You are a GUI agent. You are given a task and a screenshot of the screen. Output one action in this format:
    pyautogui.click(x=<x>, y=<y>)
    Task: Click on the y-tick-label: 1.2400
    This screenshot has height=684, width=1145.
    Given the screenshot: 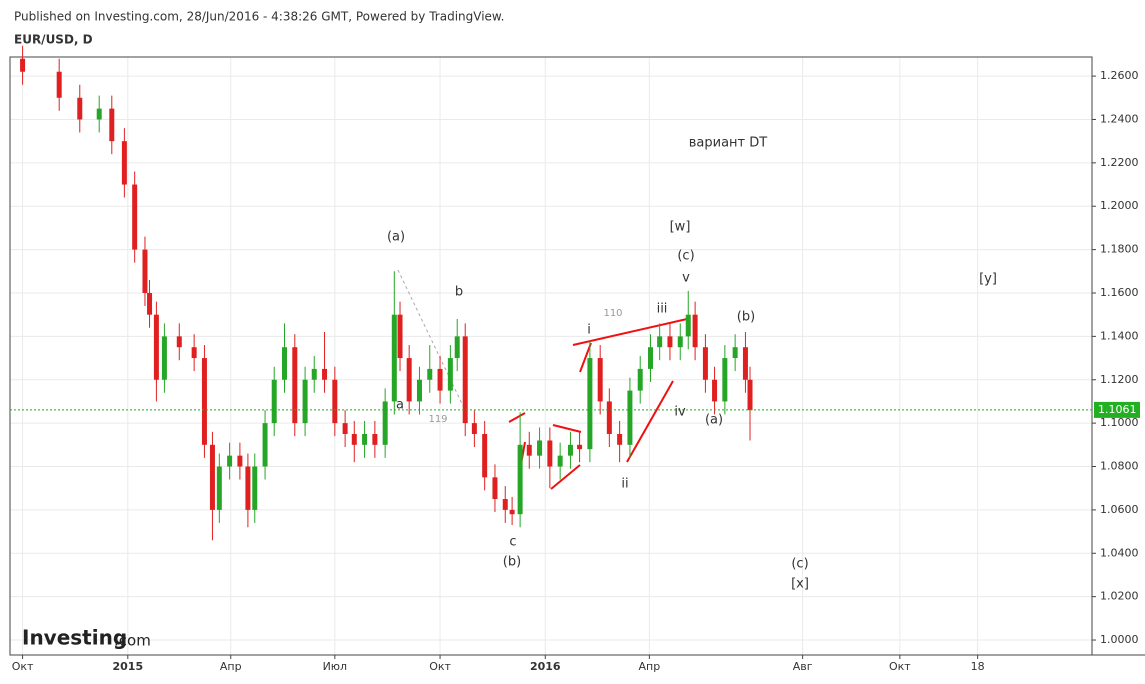 What is the action you would take?
    pyautogui.click(x=1119, y=118)
    